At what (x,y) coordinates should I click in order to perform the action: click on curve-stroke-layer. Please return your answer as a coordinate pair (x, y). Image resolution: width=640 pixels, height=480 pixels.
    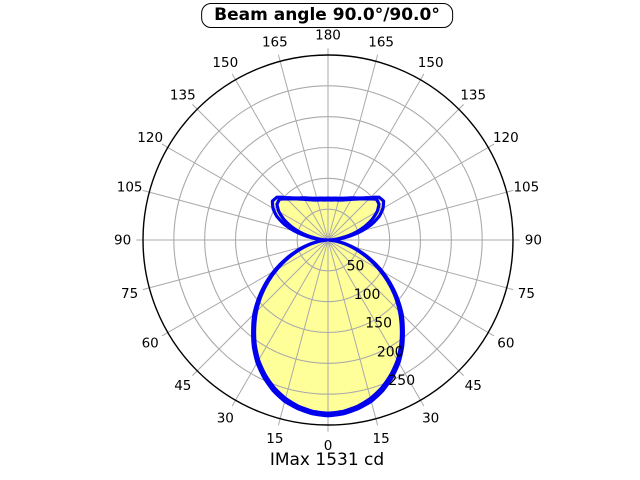
    Looking at the image, I should click on (328, 306).